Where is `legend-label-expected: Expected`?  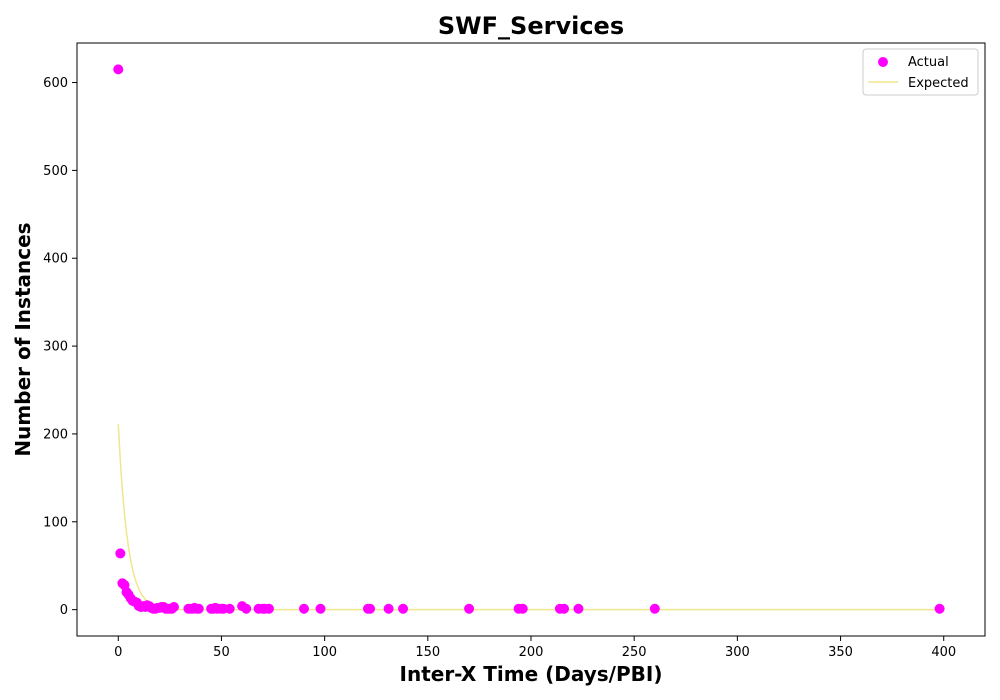 legend-label-expected: Expected is located at coordinates (938, 83).